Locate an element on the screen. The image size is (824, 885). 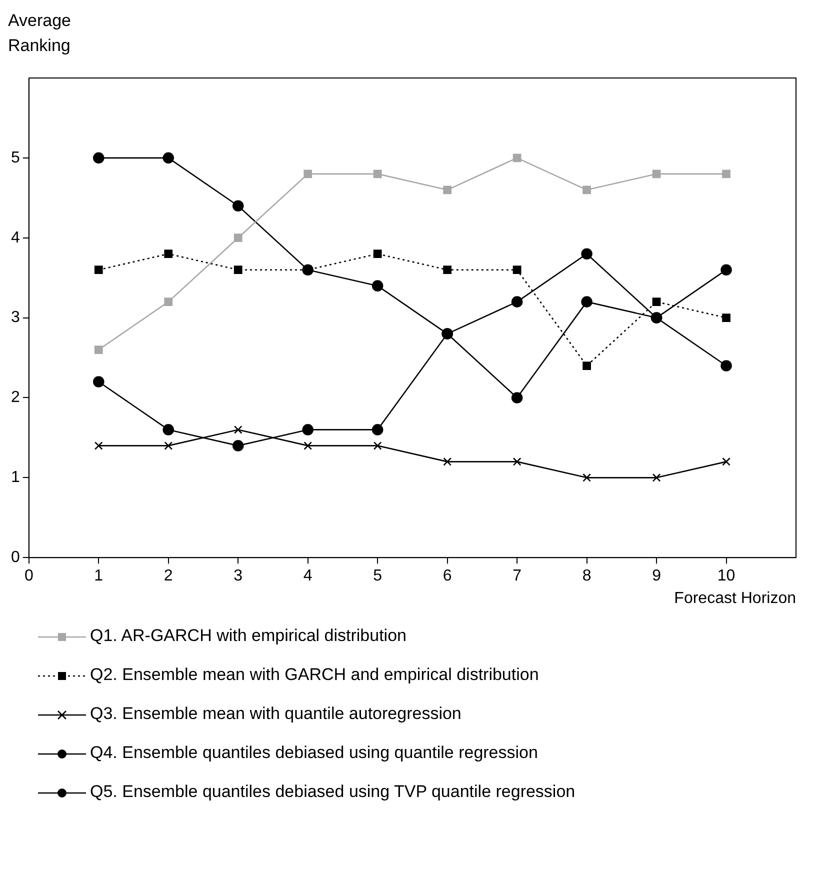
x-tick-label: 8 is located at coordinates (587, 576).